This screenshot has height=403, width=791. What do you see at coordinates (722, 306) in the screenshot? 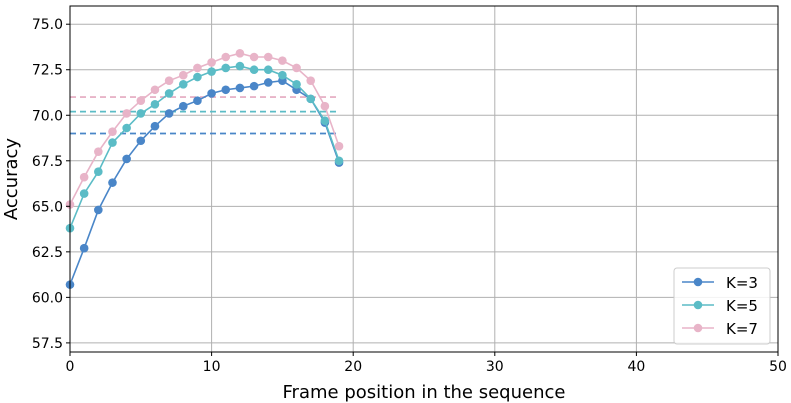
I see `legend: K=3 K=5 K=7` at bounding box center [722, 306].